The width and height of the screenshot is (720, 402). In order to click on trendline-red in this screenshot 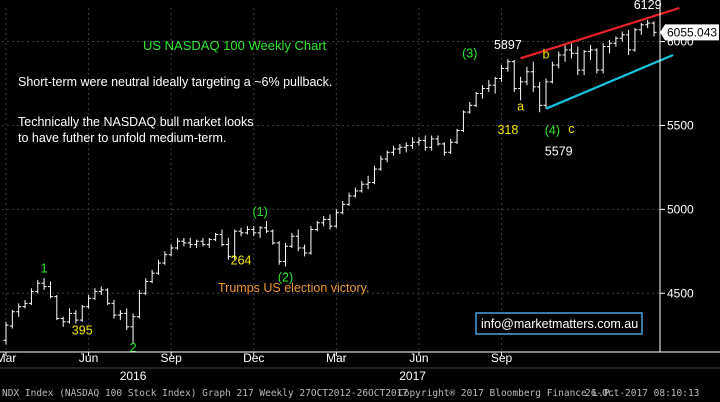, I will do `click(600, 33)`.